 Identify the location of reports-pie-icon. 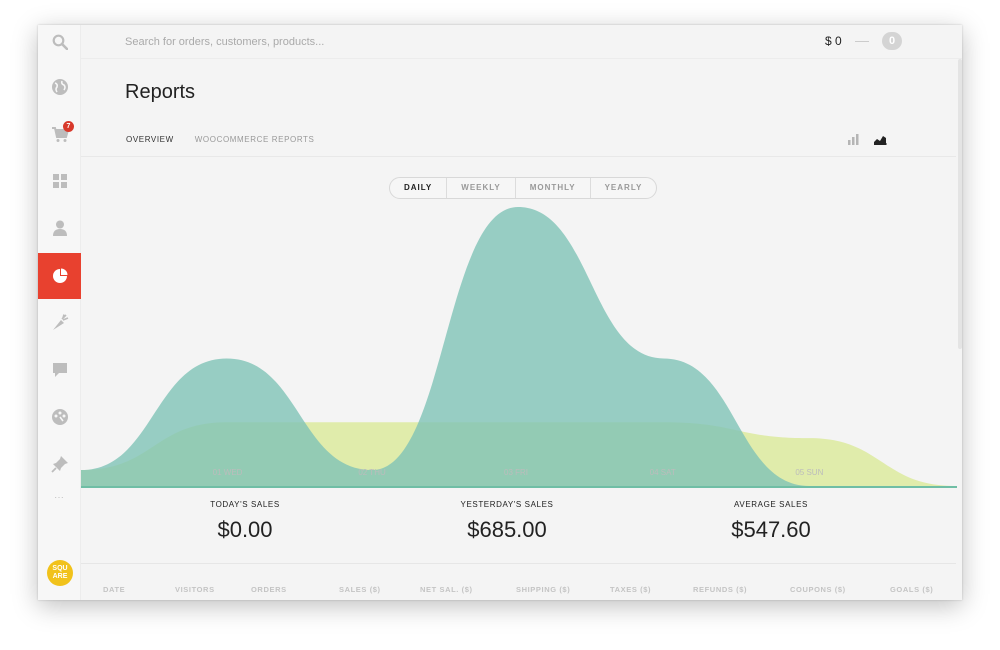
(59, 275).